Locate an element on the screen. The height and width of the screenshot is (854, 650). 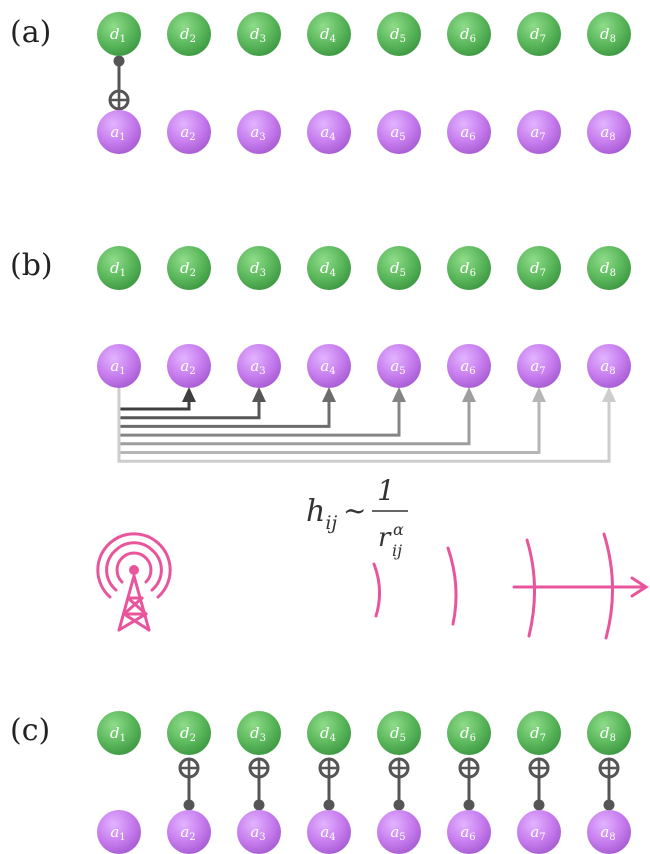
qubit-label: a5 is located at coordinates (397, 367).